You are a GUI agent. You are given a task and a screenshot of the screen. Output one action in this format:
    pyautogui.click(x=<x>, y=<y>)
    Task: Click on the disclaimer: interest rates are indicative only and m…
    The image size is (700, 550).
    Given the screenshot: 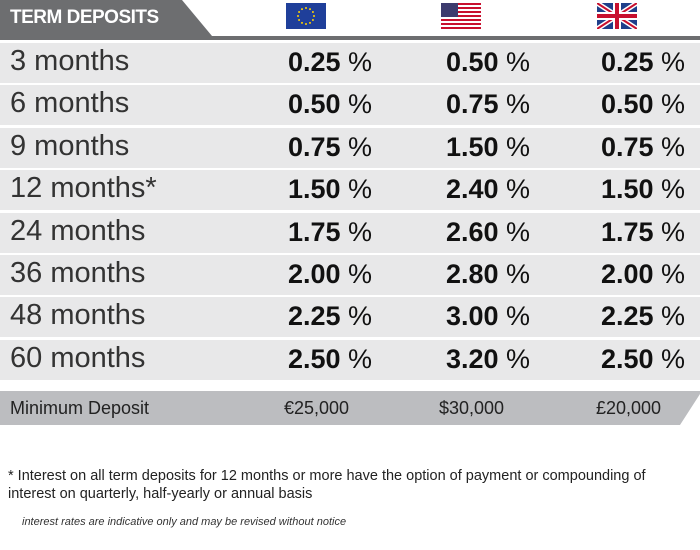 What is the action you would take?
    pyautogui.click(x=184, y=522)
    